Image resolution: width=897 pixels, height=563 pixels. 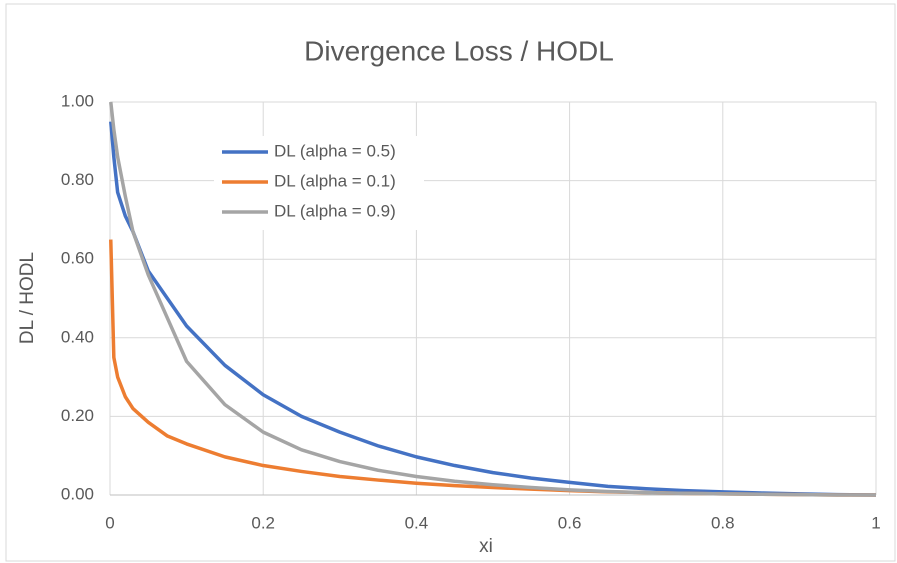 I want to click on legend-label: DL (alpha = 0.9), so click(x=335, y=210).